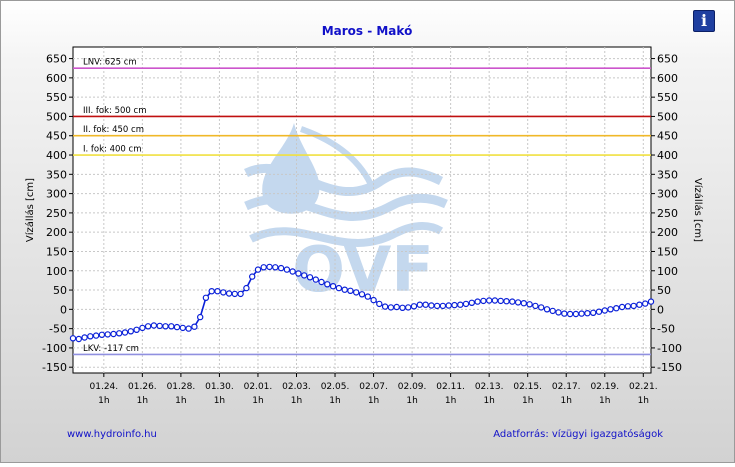 The height and width of the screenshot is (467, 735). I want to click on y-tick-label-right: 150, so click(667, 251).